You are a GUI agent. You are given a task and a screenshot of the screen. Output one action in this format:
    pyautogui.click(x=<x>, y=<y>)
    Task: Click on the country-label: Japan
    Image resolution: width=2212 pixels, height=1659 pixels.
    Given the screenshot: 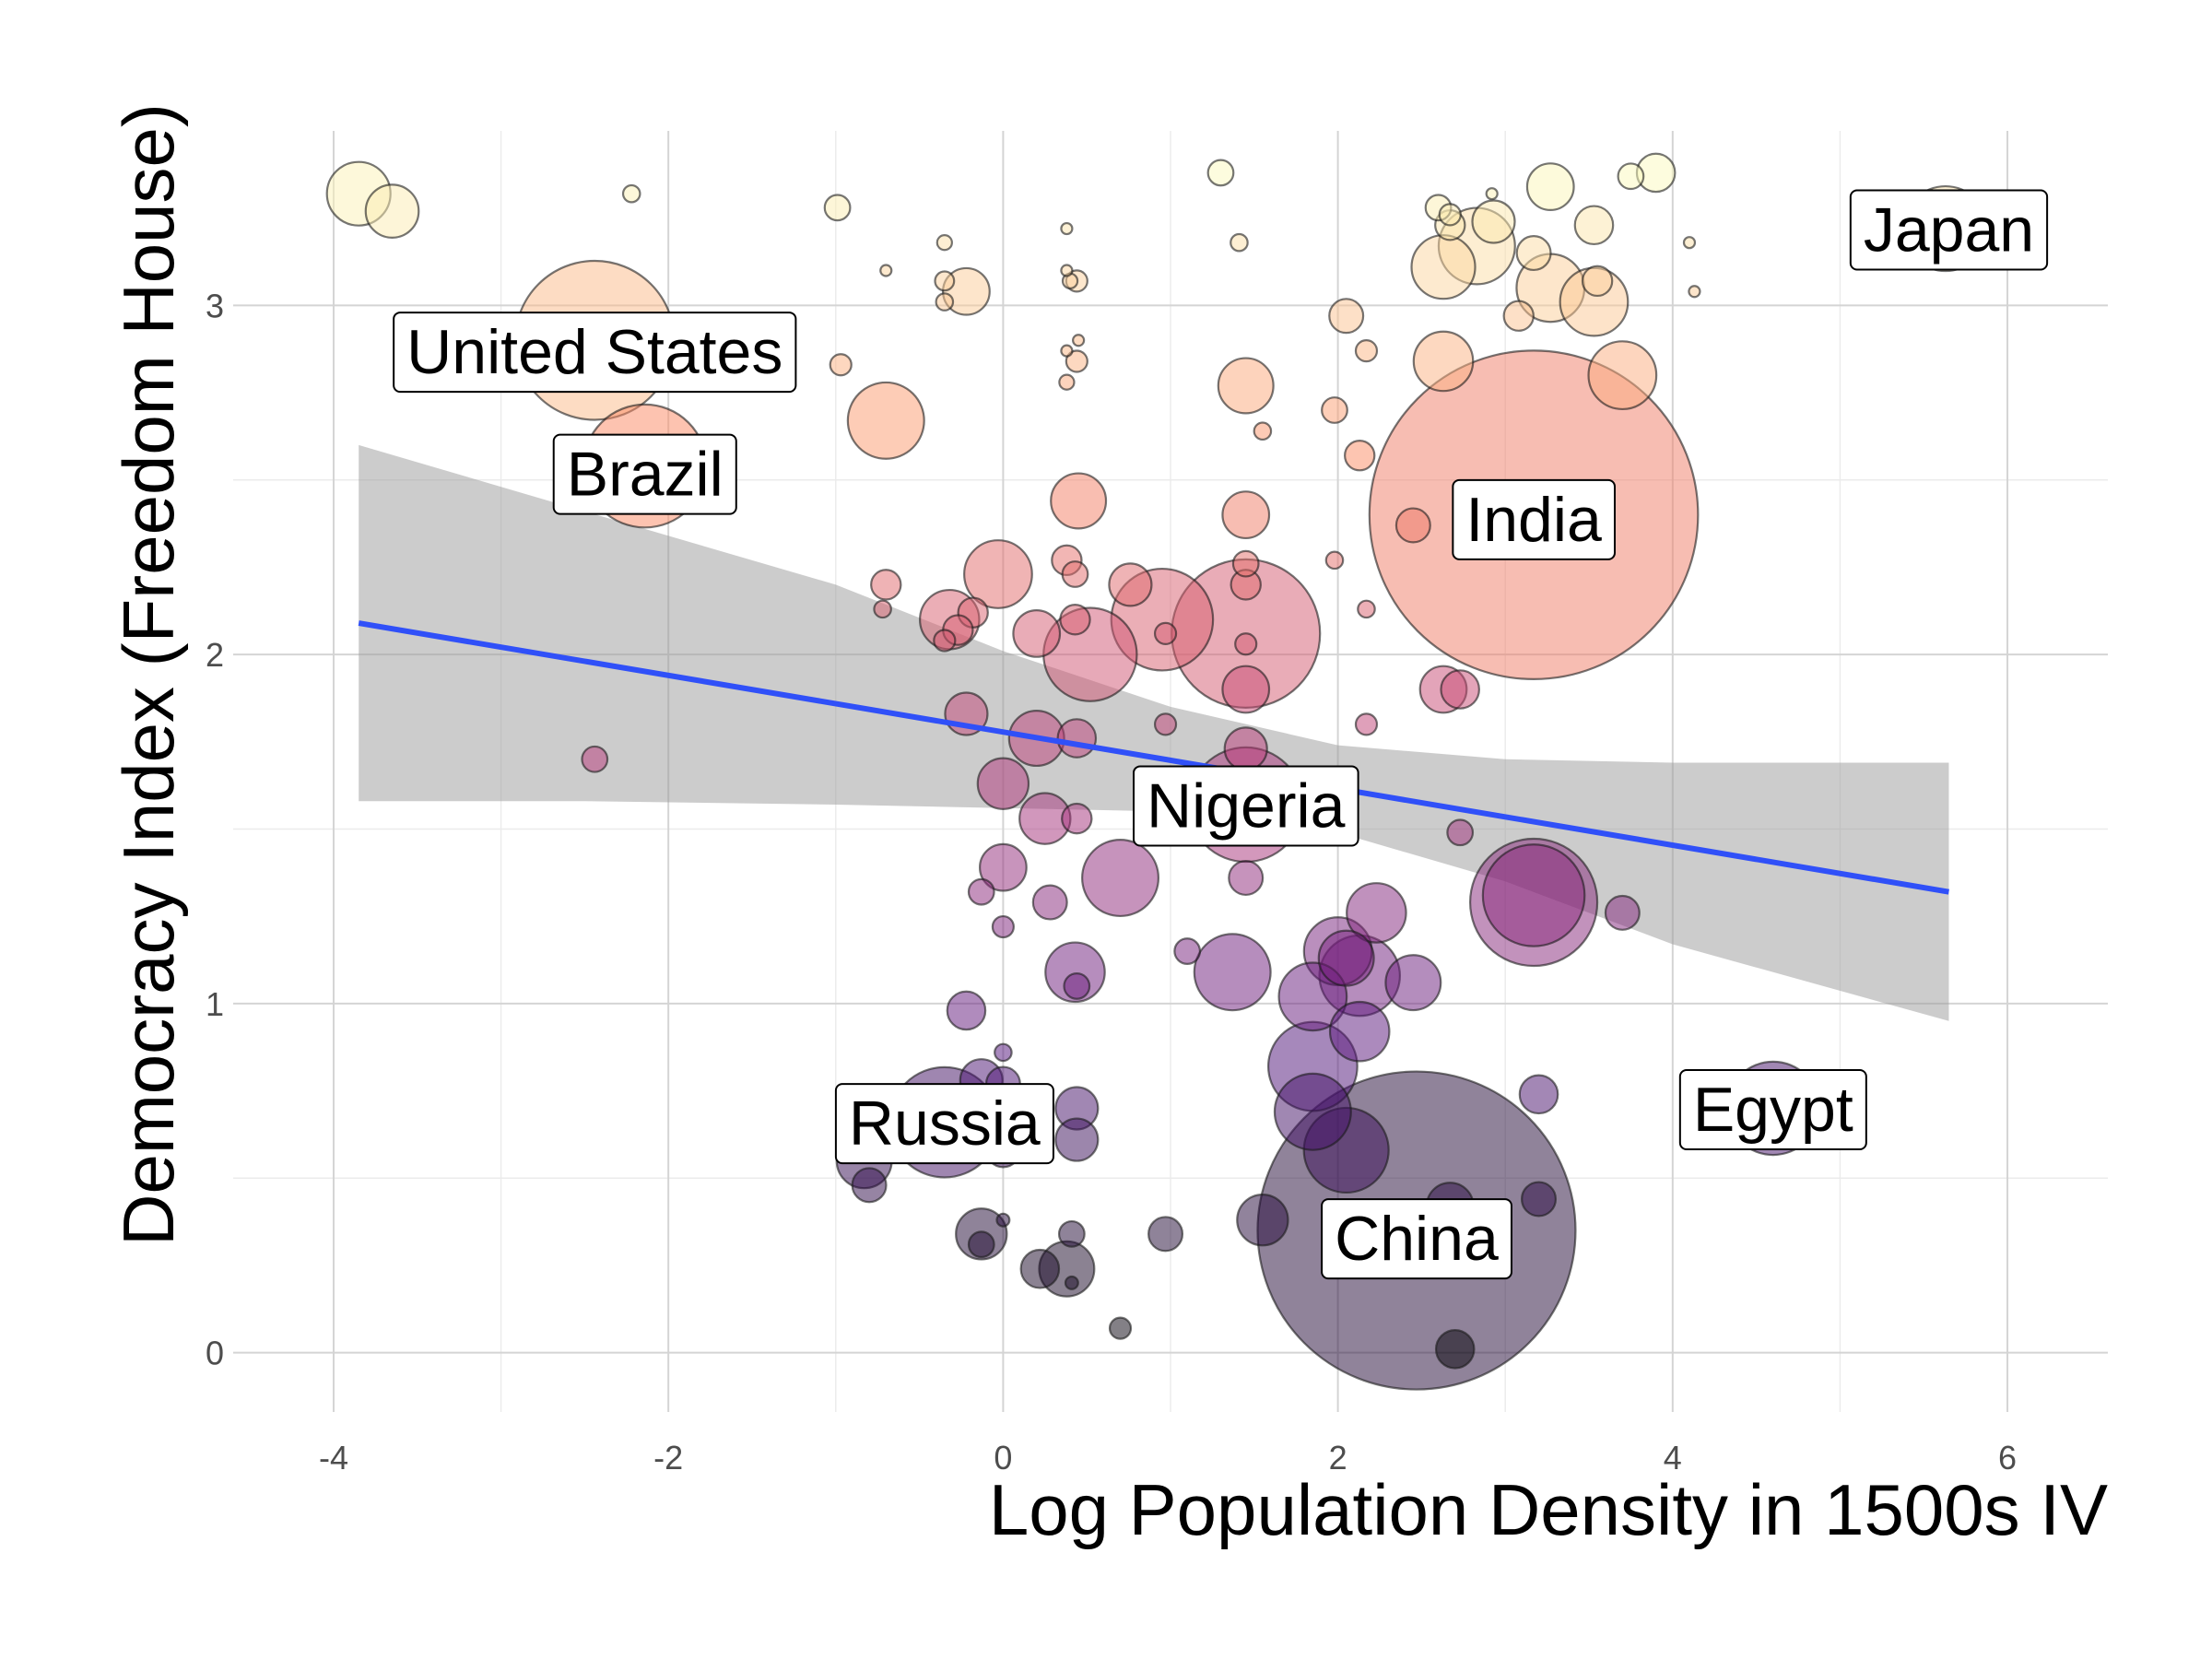 What is the action you would take?
    pyautogui.click(x=1949, y=230)
    